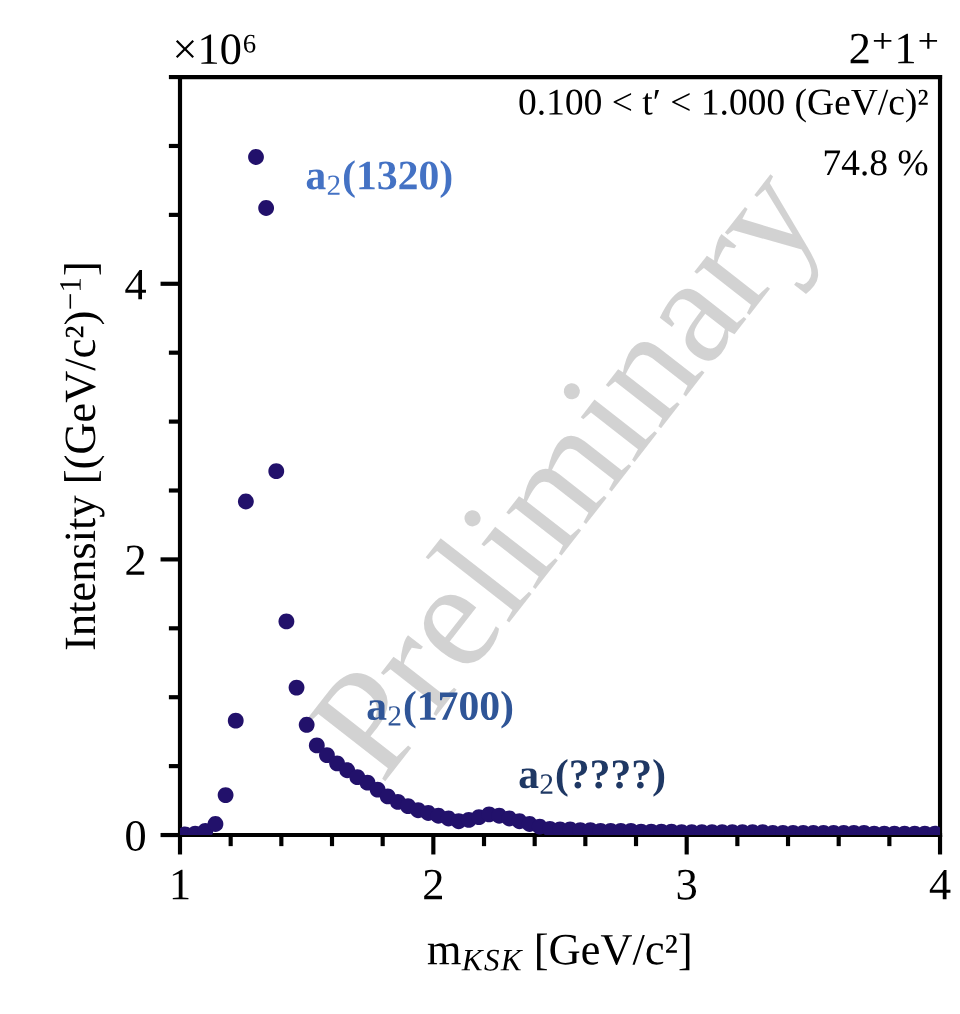  Describe the element at coordinates (940, 884) in the screenshot. I see `x-tick-label: 4` at that location.